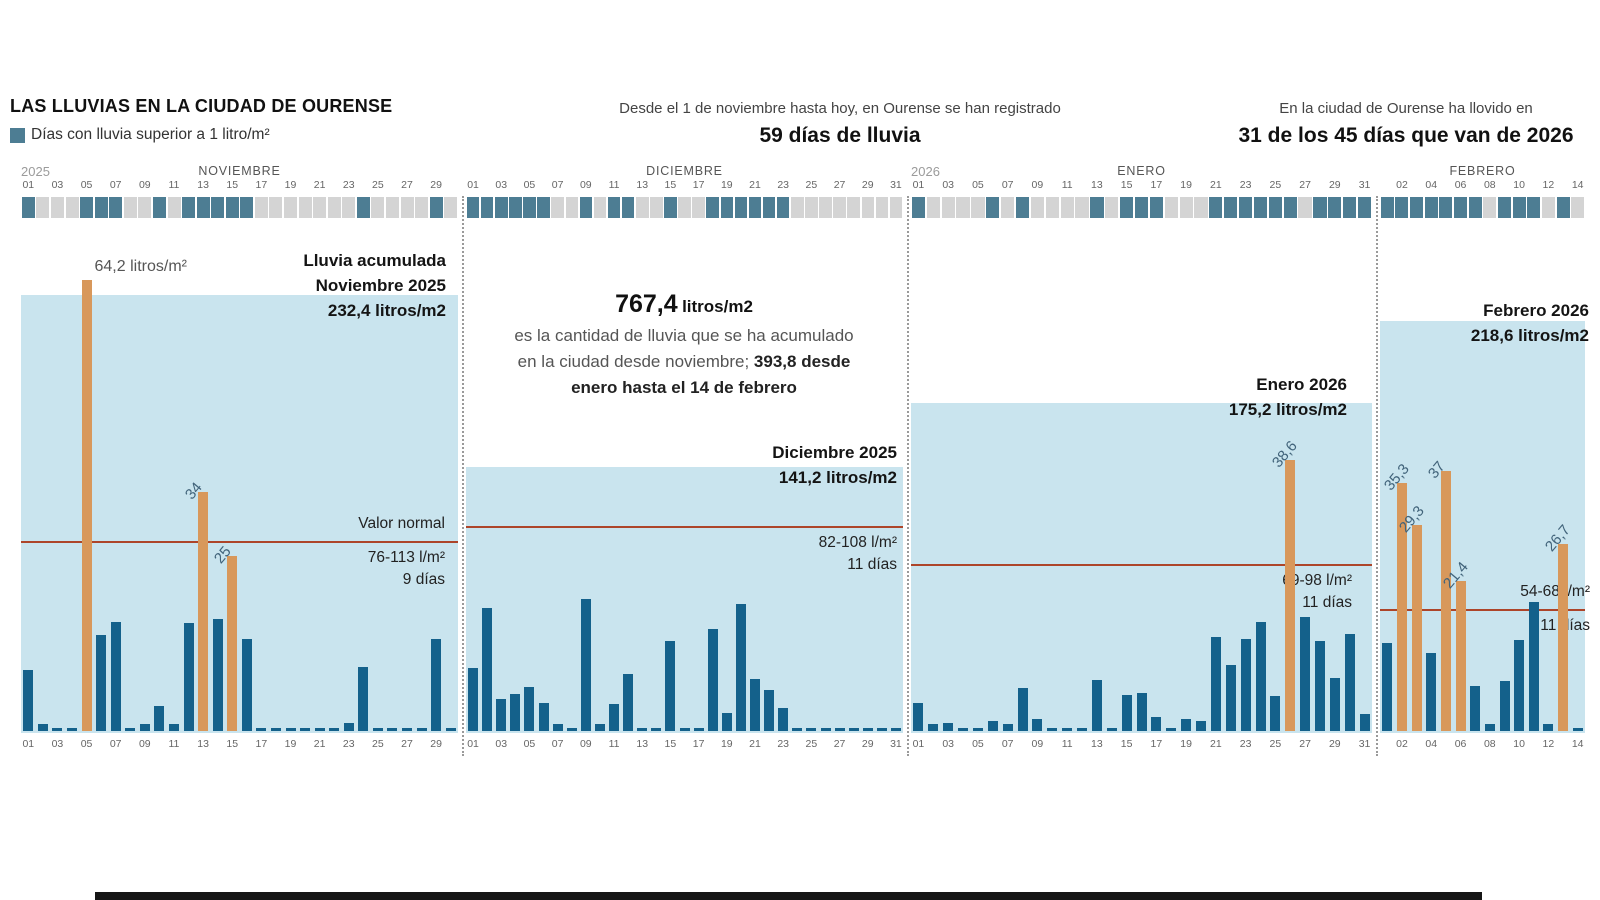 The height and width of the screenshot is (900, 1600). What do you see at coordinates (557, 185) in the screenshot?
I see `strip-day-tick: 07` at bounding box center [557, 185].